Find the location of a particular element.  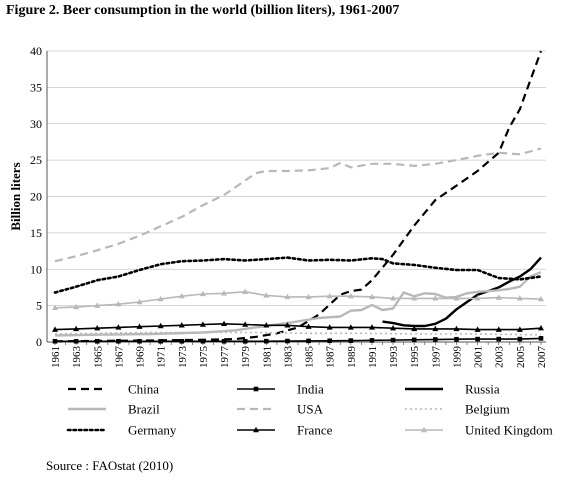

legend-item-india: India is located at coordinates (280, 389).